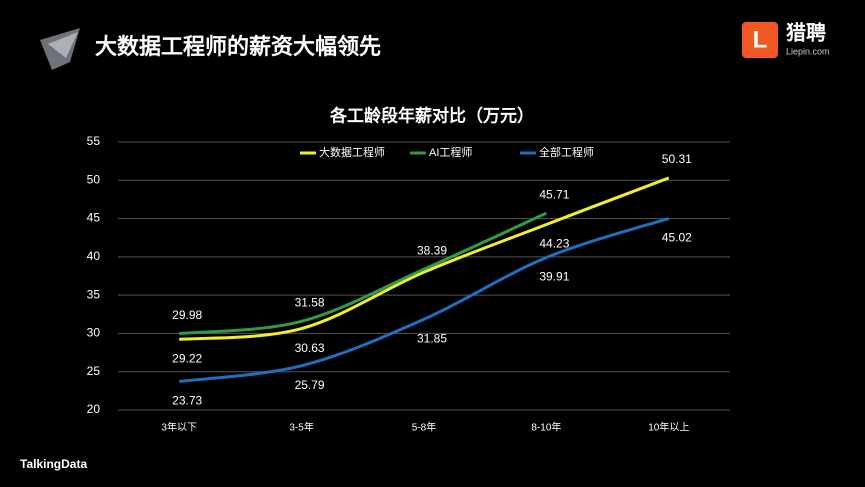 Image resolution: width=865 pixels, height=487 pixels. I want to click on brand-icon, so click(760, 40).